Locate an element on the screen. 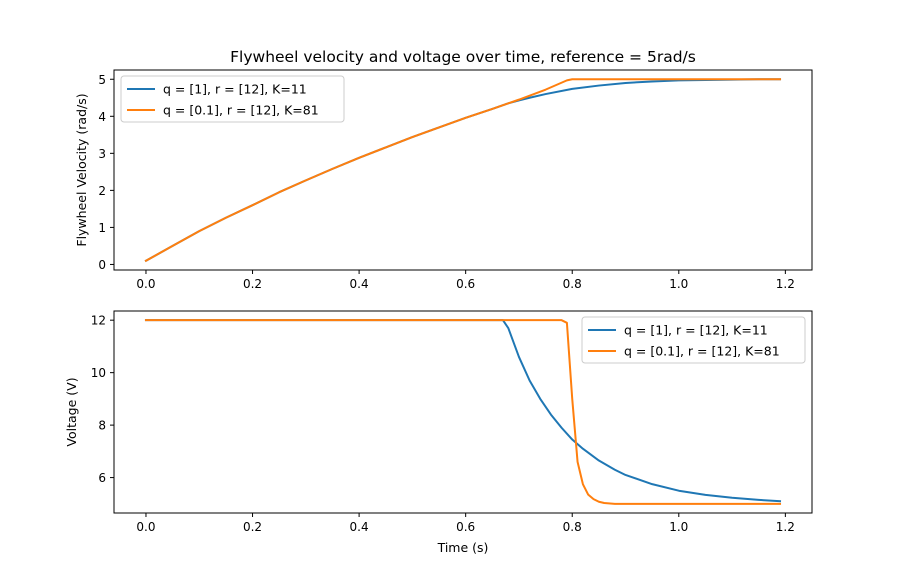 This screenshot has width=902, height=576. velocity-legend-label-2: q = [0.1], r = [12], K=81 is located at coordinates (241, 110).